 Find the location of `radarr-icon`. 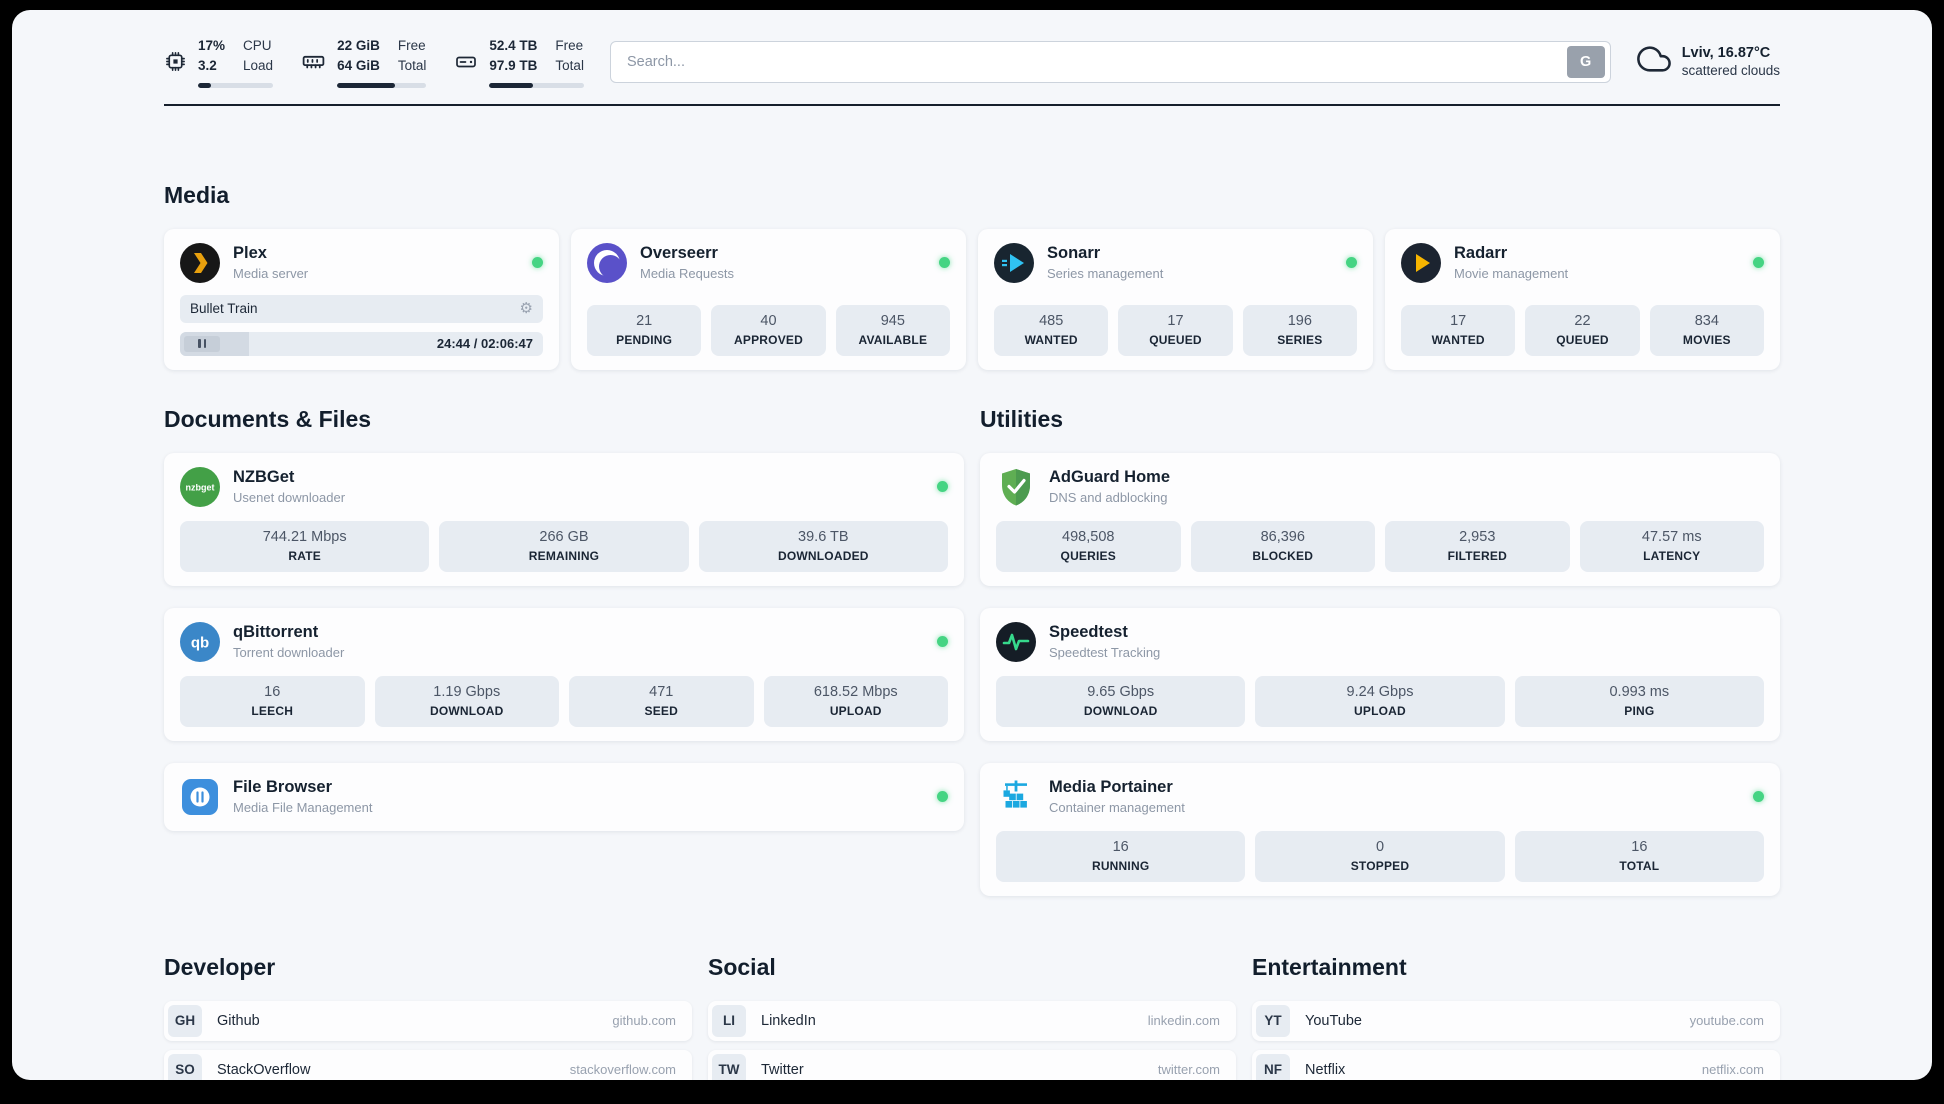

radarr-icon is located at coordinates (1421, 262).